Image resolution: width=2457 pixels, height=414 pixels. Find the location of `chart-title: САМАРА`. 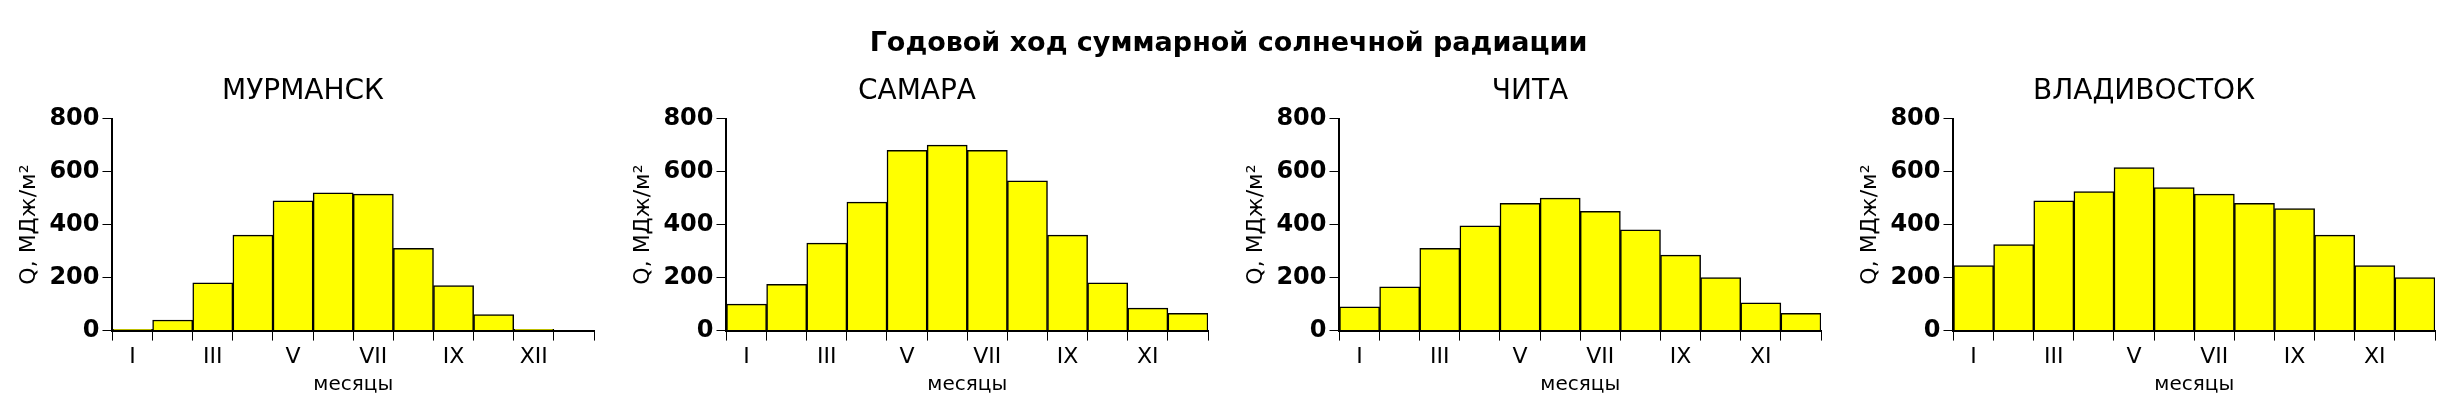

chart-title: САМАРА is located at coordinates (916, 90).